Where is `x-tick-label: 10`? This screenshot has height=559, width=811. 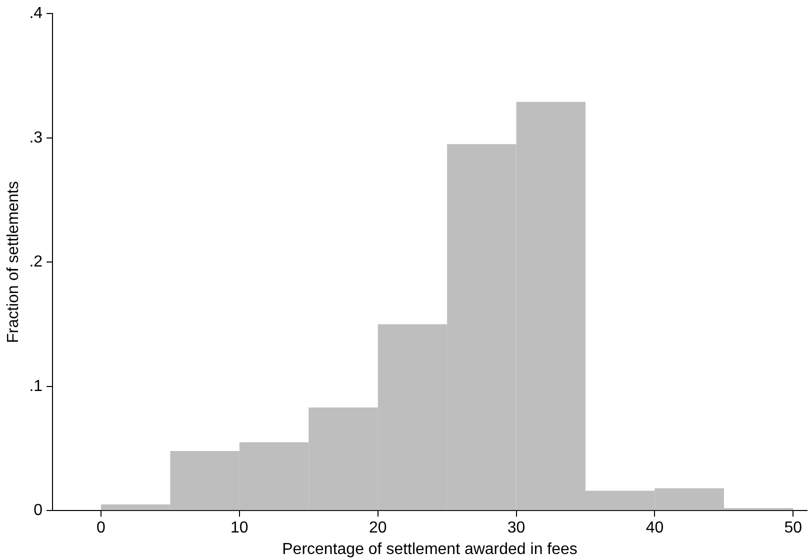
x-tick-label: 10 is located at coordinates (239, 528).